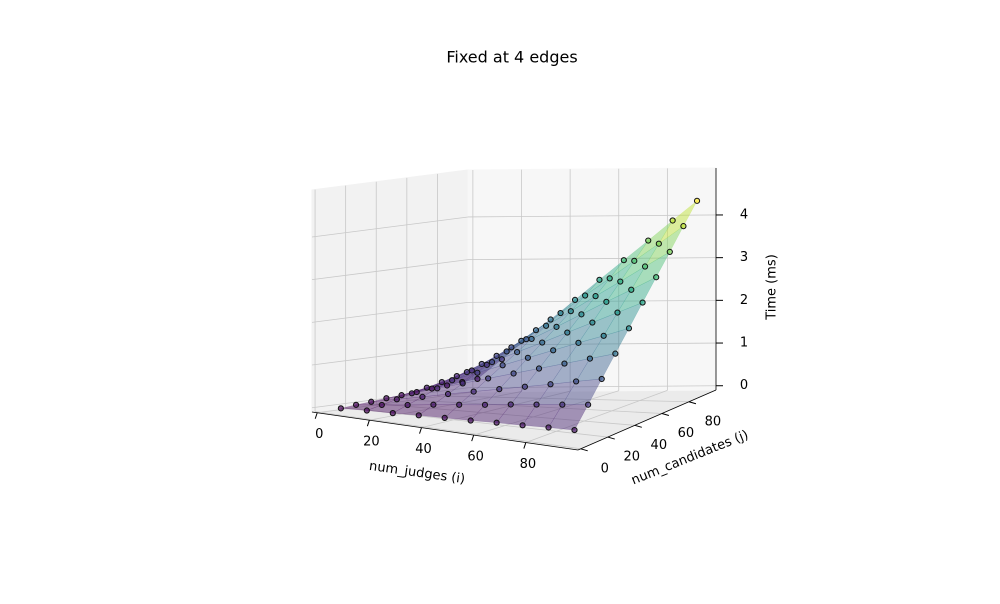 This screenshot has height=604, width=1000. What do you see at coordinates (423, 449) in the screenshot?
I see `x-tick-label: 40` at bounding box center [423, 449].